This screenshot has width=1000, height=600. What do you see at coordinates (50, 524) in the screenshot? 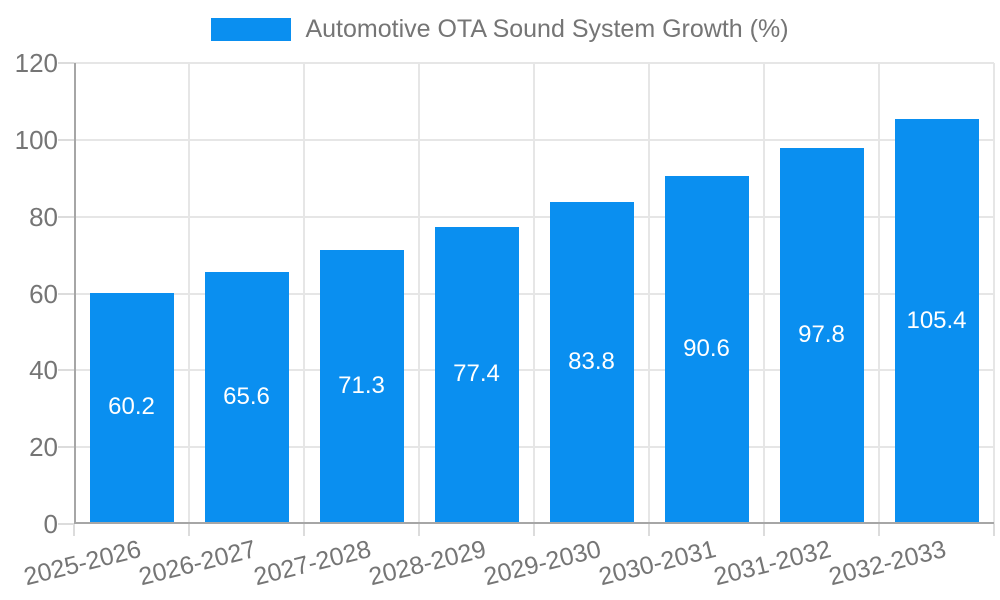
I see `y-tick-label: 0` at bounding box center [50, 524].